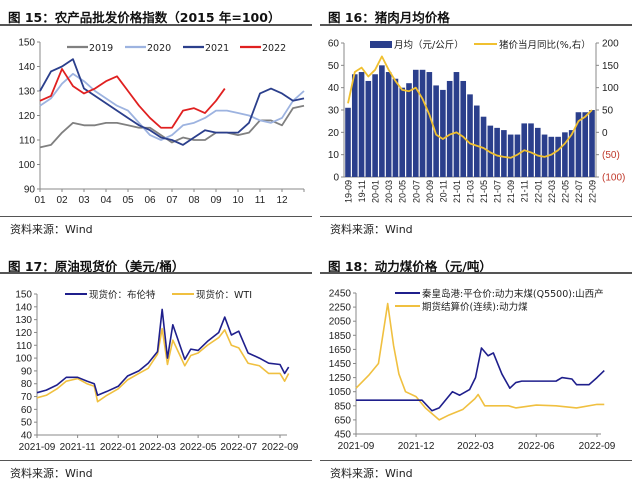  What do you see at coordinates (389, 17) in the screenshot?
I see `fig16-title: 图 16：猪肉月均价格` at bounding box center [389, 17].